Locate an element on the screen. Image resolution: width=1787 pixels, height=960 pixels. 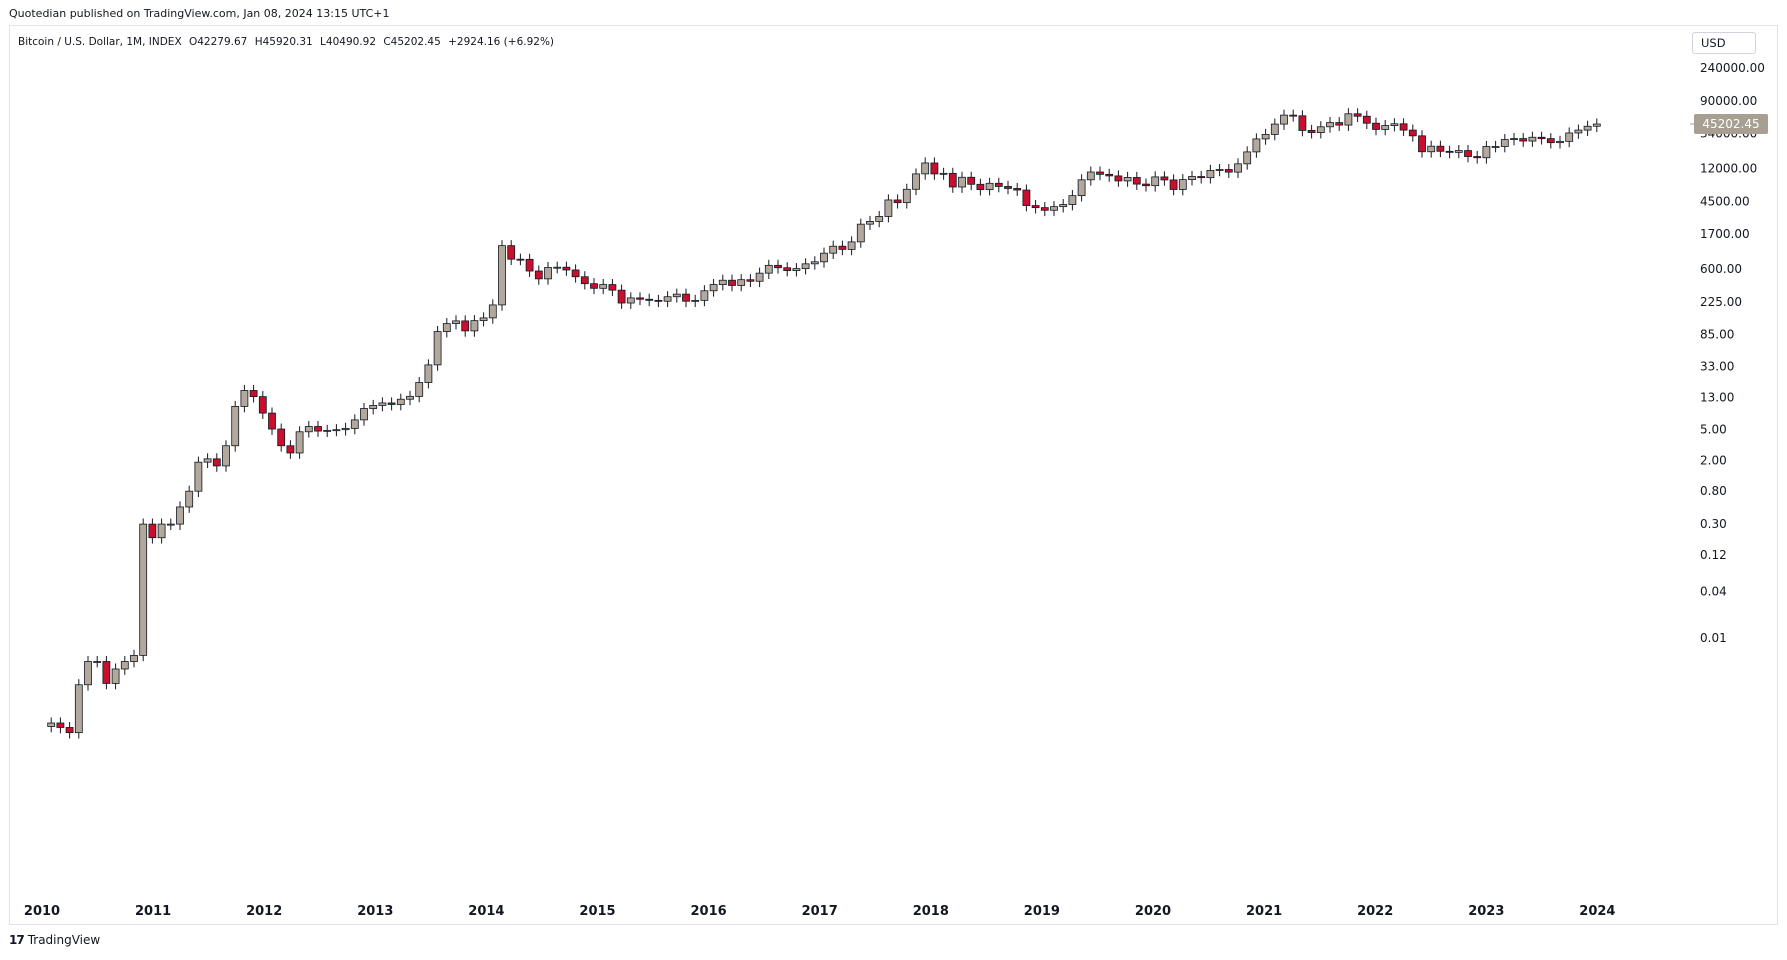
last-price-marker: 45202.45 is located at coordinates (1729, 124).